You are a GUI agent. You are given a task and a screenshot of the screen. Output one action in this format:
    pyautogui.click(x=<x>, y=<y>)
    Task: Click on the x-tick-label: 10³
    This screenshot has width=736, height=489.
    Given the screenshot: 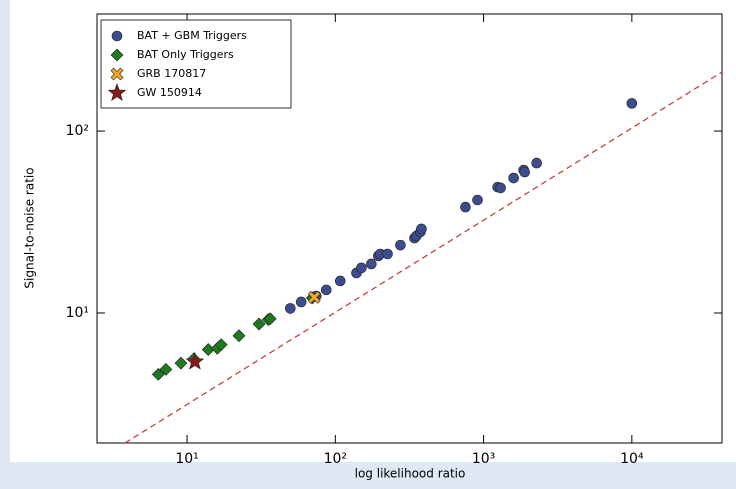 What is the action you would take?
    pyautogui.click(x=483, y=459)
    